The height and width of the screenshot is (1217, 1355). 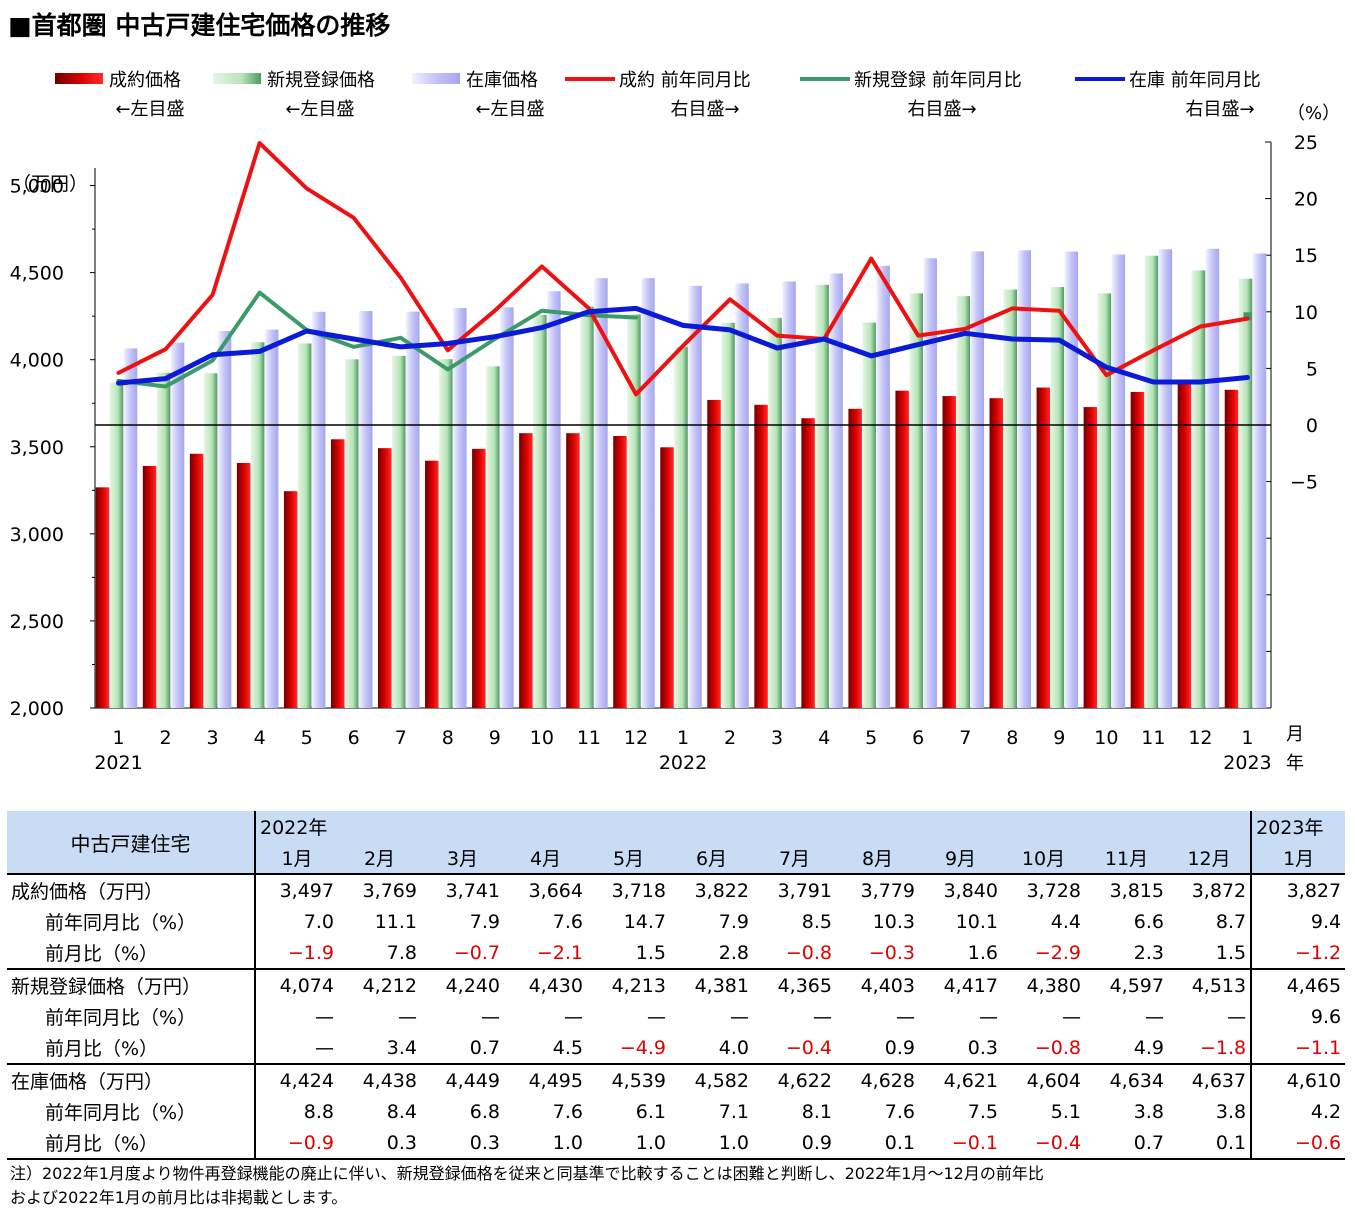 What do you see at coordinates (711, 889) in the screenshot?
I see `table-cell: 3,822` at bounding box center [711, 889].